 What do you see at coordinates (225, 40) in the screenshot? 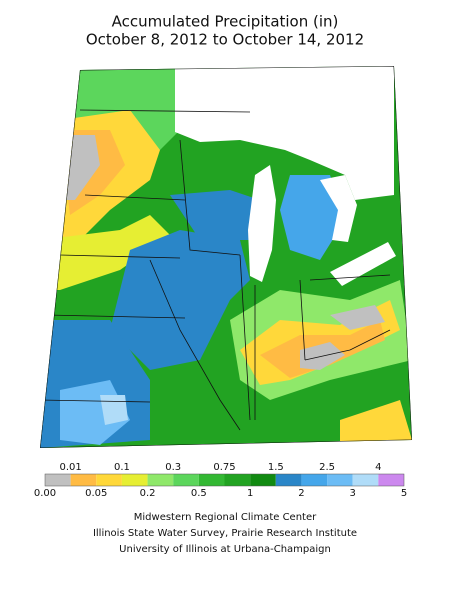
I see `title-line-2: October 8, 2012 to October 14, 2012` at bounding box center [225, 40].